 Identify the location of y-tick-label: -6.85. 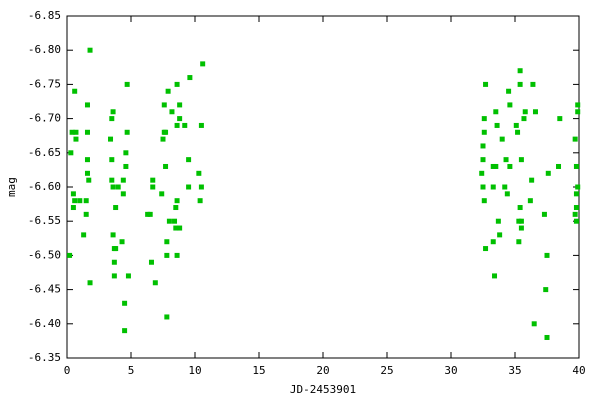
(44, 15).